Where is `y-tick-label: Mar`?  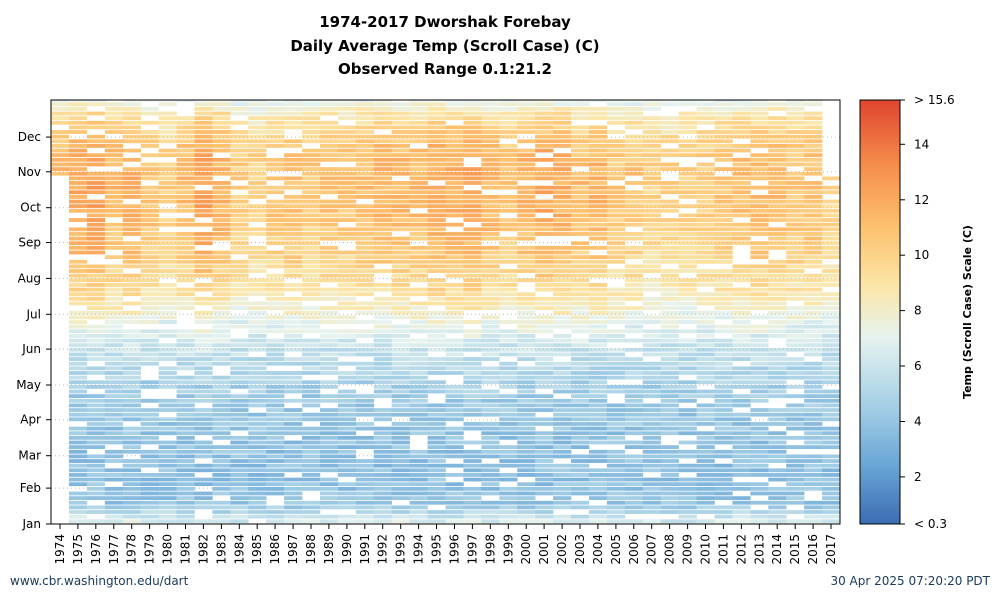 y-tick-label: Mar is located at coordinates (29, 456).